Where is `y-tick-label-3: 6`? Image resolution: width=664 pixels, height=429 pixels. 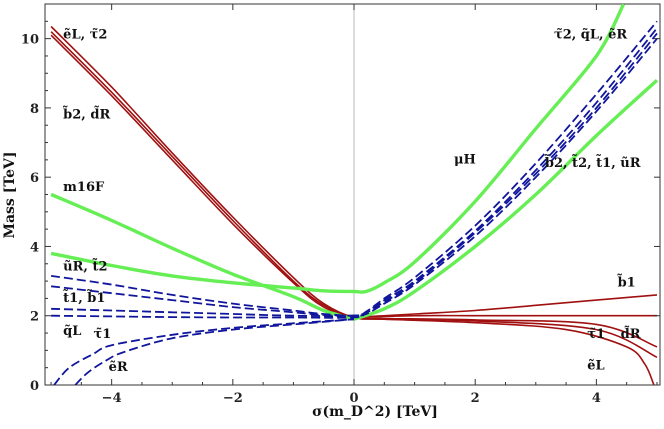
y-tick-label-3: 6 is located at coordinates (34, 178).